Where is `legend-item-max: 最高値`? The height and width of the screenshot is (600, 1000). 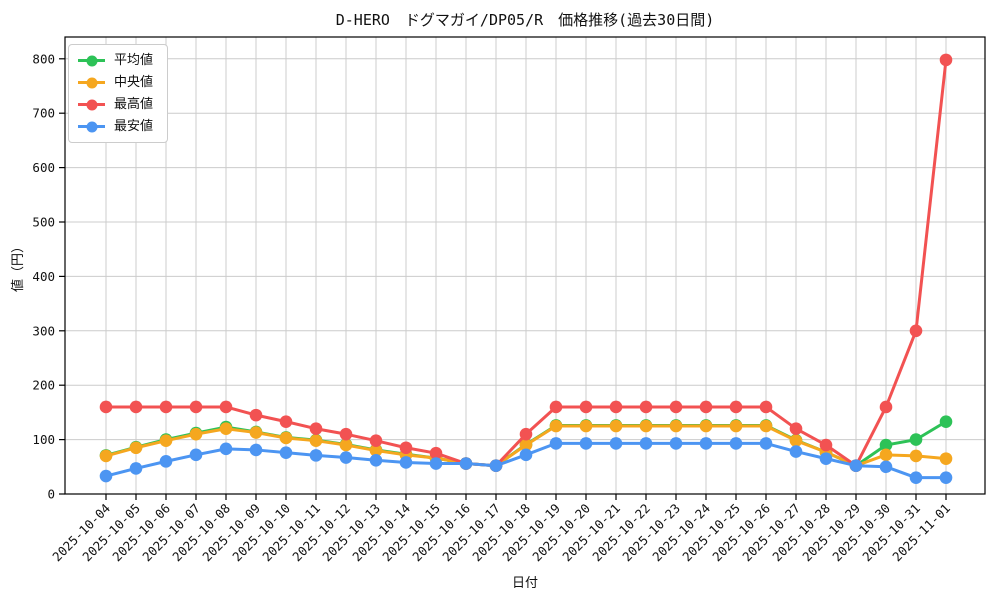
legend-item-max: 最高値 is located at coordinates (115, 104).